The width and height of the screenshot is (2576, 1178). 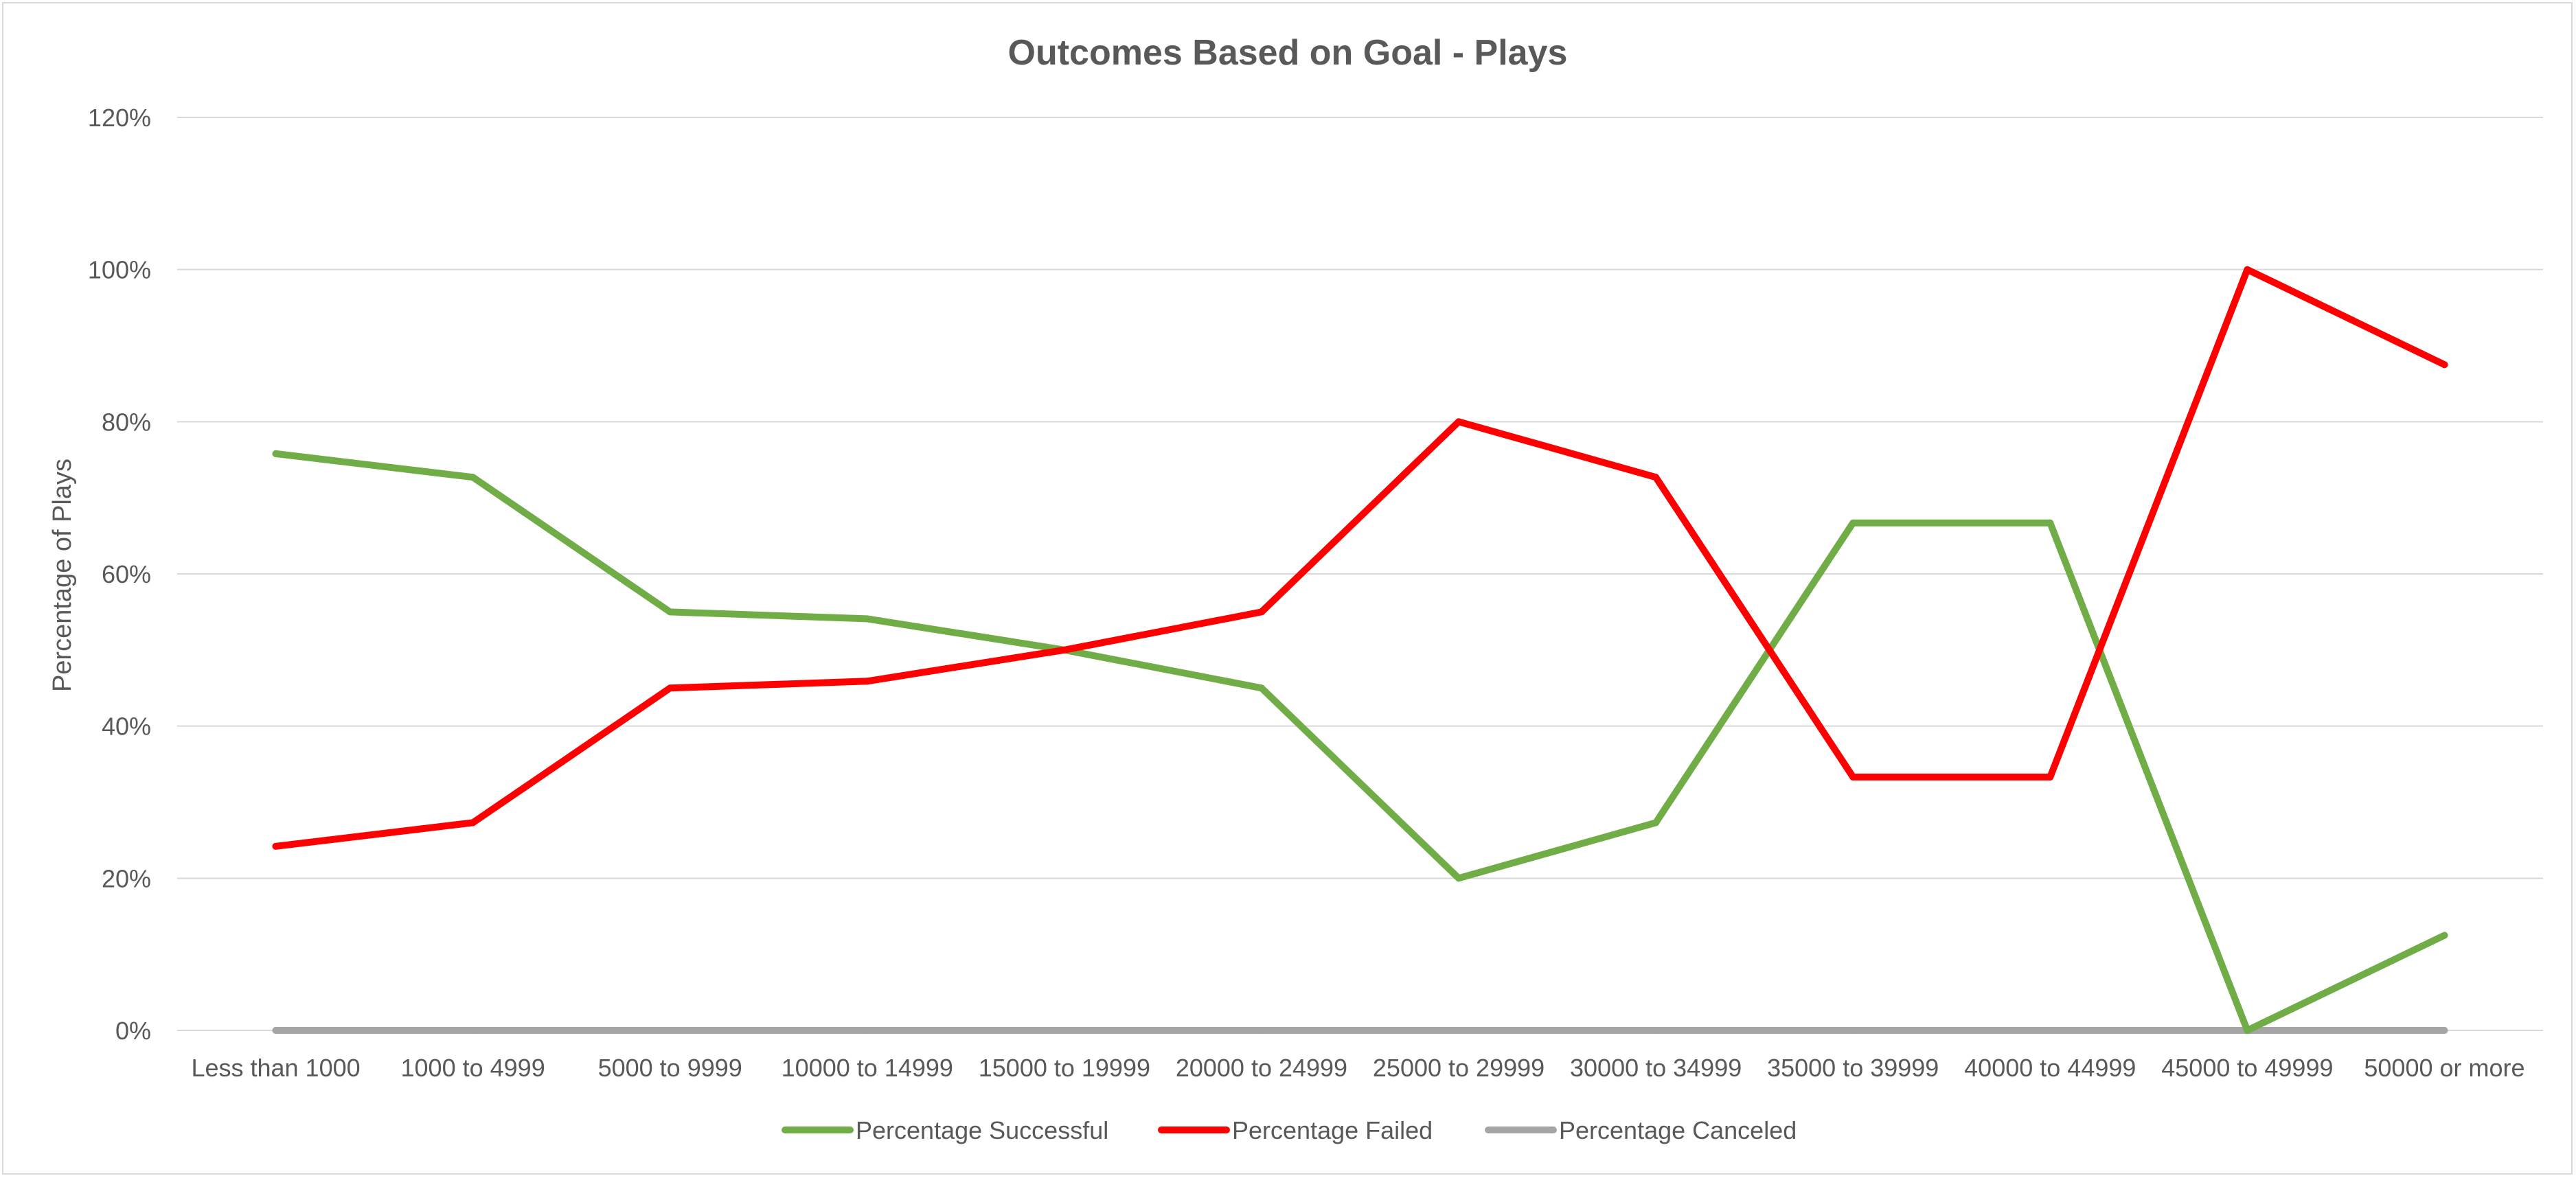 I want to click on x-tick-label: Less than 1000, so click(x=275, y=1068).